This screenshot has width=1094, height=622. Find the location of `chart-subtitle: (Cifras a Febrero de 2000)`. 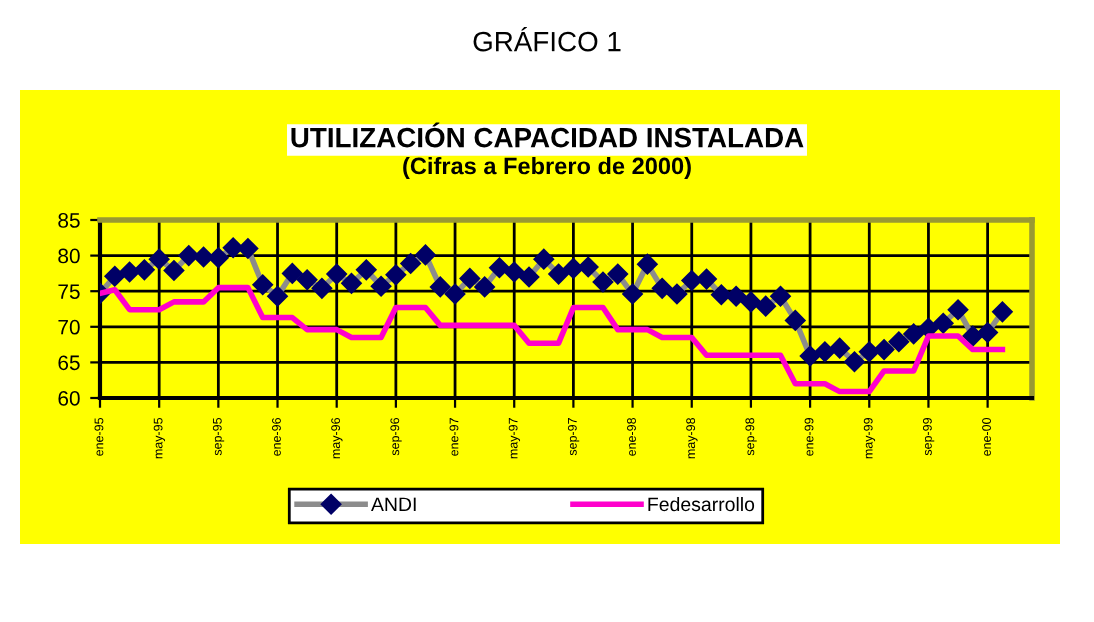

chart-subtitle: (Cifras a Febrero de 2000) is located at coordinates (547, 168).